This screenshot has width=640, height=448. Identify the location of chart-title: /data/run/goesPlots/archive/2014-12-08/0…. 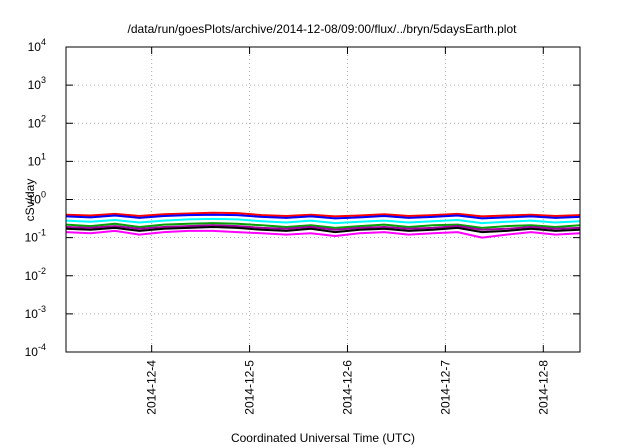
(323, 29).